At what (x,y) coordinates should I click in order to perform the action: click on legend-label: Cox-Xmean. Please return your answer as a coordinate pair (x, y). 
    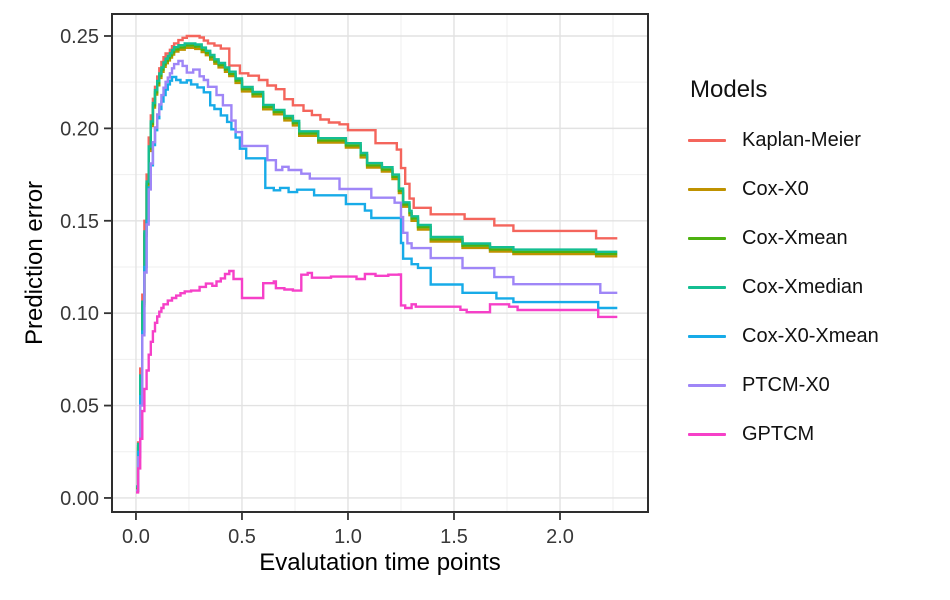
    Looking at the image, I should click on (795, 238).